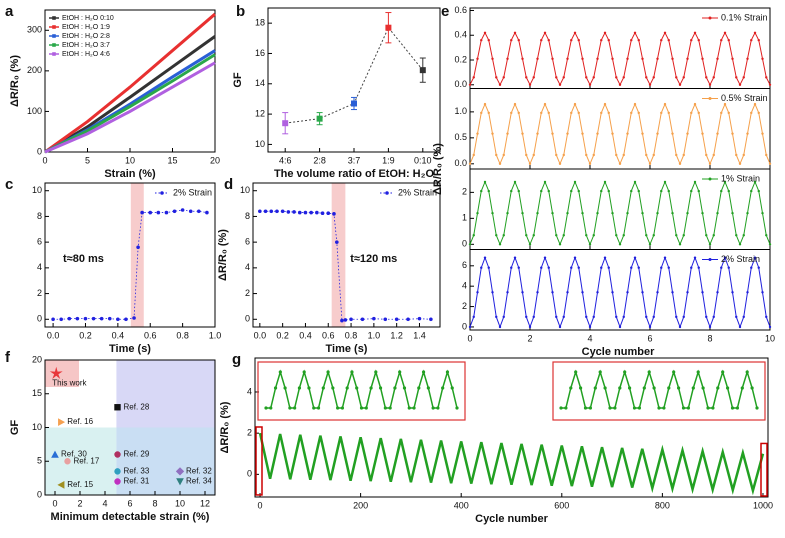 The height and width of the screenshot is (538, 785). What do you see at coordinates (464, 286) in the screenshot?
I see `y-tick-label: 4` at bounding box center [464, 286].